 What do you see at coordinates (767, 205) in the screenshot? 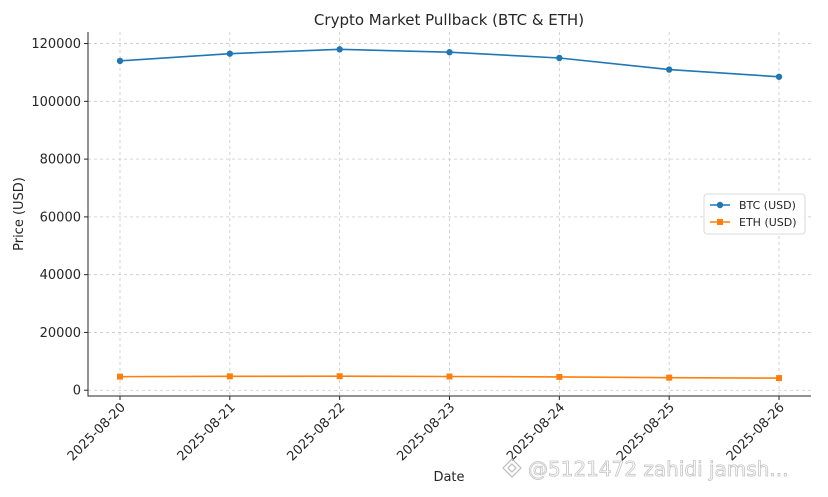
I see `legend-label: BTC (USD)` at bounding box center [767, 205].